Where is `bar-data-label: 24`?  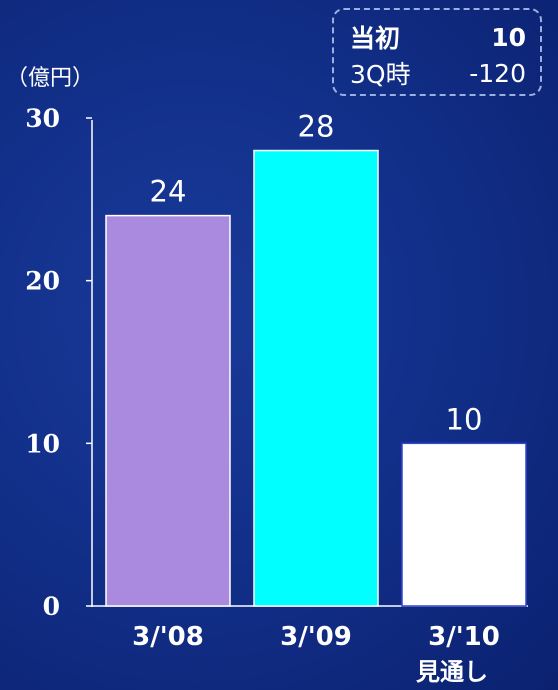 bar-data-label: 24 is located at coordinates (168, 192).